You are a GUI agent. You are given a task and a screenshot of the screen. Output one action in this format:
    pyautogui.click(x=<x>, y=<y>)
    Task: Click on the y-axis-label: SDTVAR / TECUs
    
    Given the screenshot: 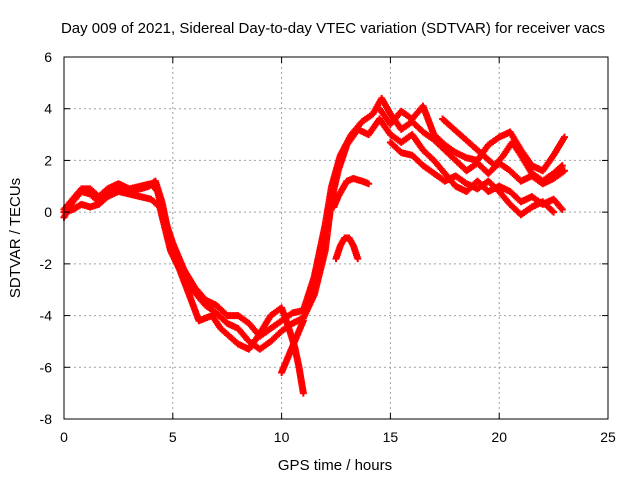 What is the action you would take?
    pyautogui.click(x=15, y=238)
    